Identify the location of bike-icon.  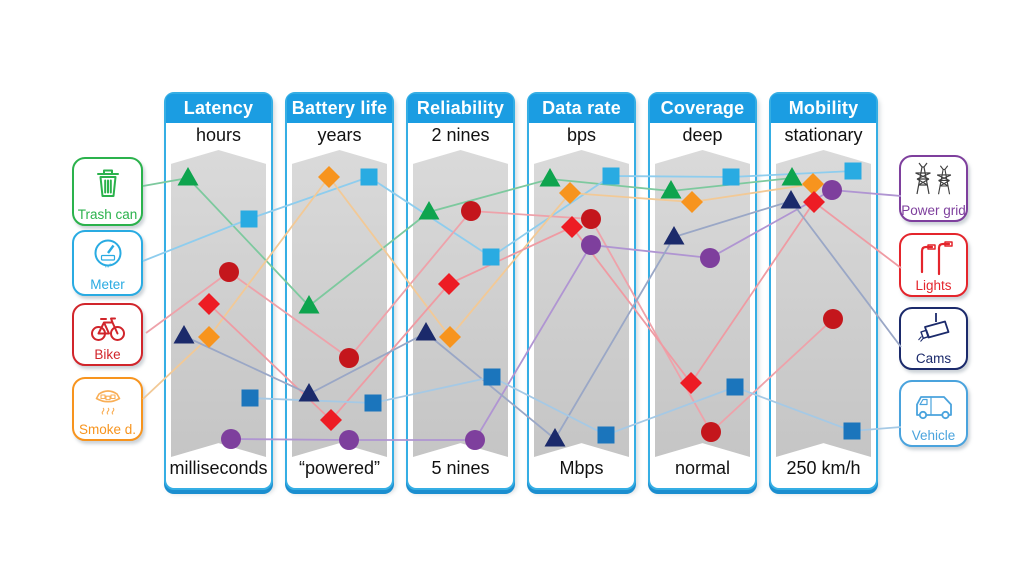
(107, 326).